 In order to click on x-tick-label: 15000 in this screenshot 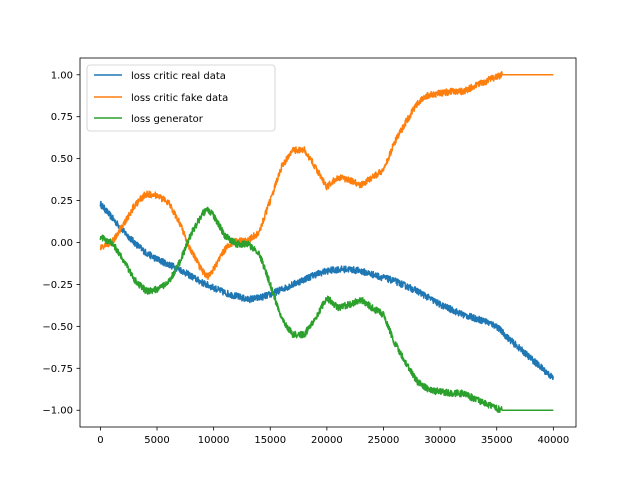, I will do `click(270, 440)`.